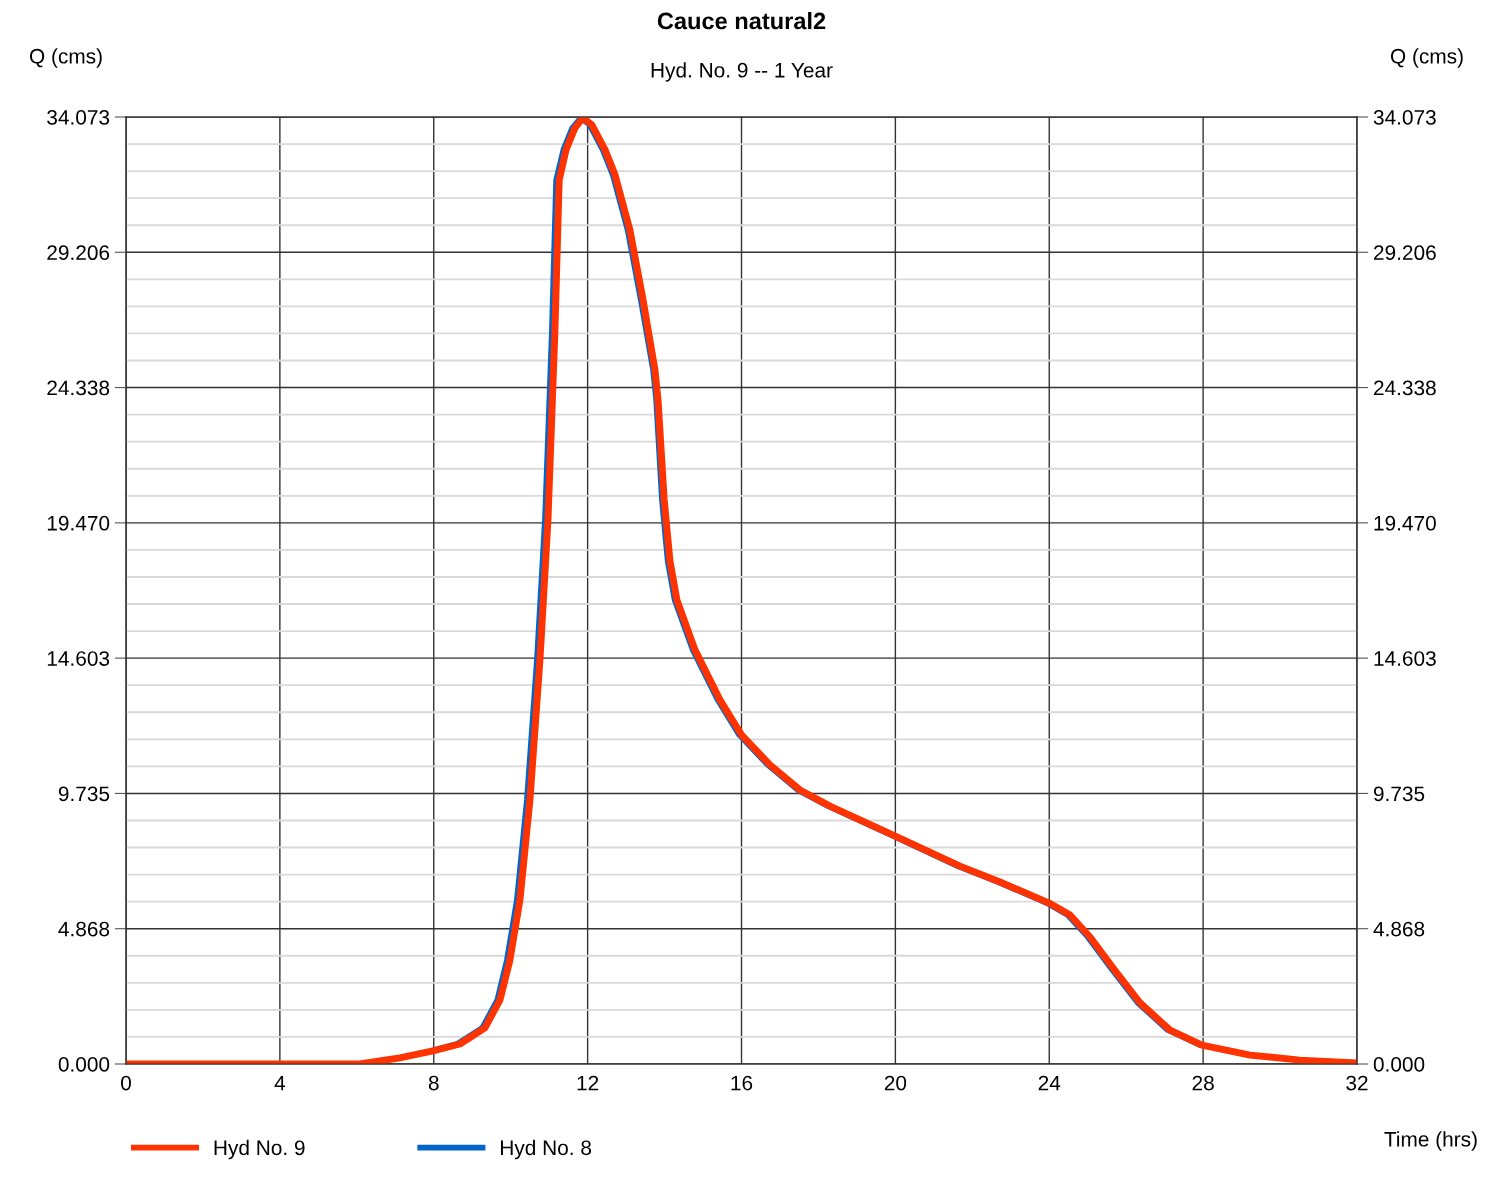 This screenshot has width=1495, height=1178. Describe the element at coordinates (742, 72) in the screenshot. I see `chart-subtitle: Hyd. No. 9 -- 1 Year` at that location.